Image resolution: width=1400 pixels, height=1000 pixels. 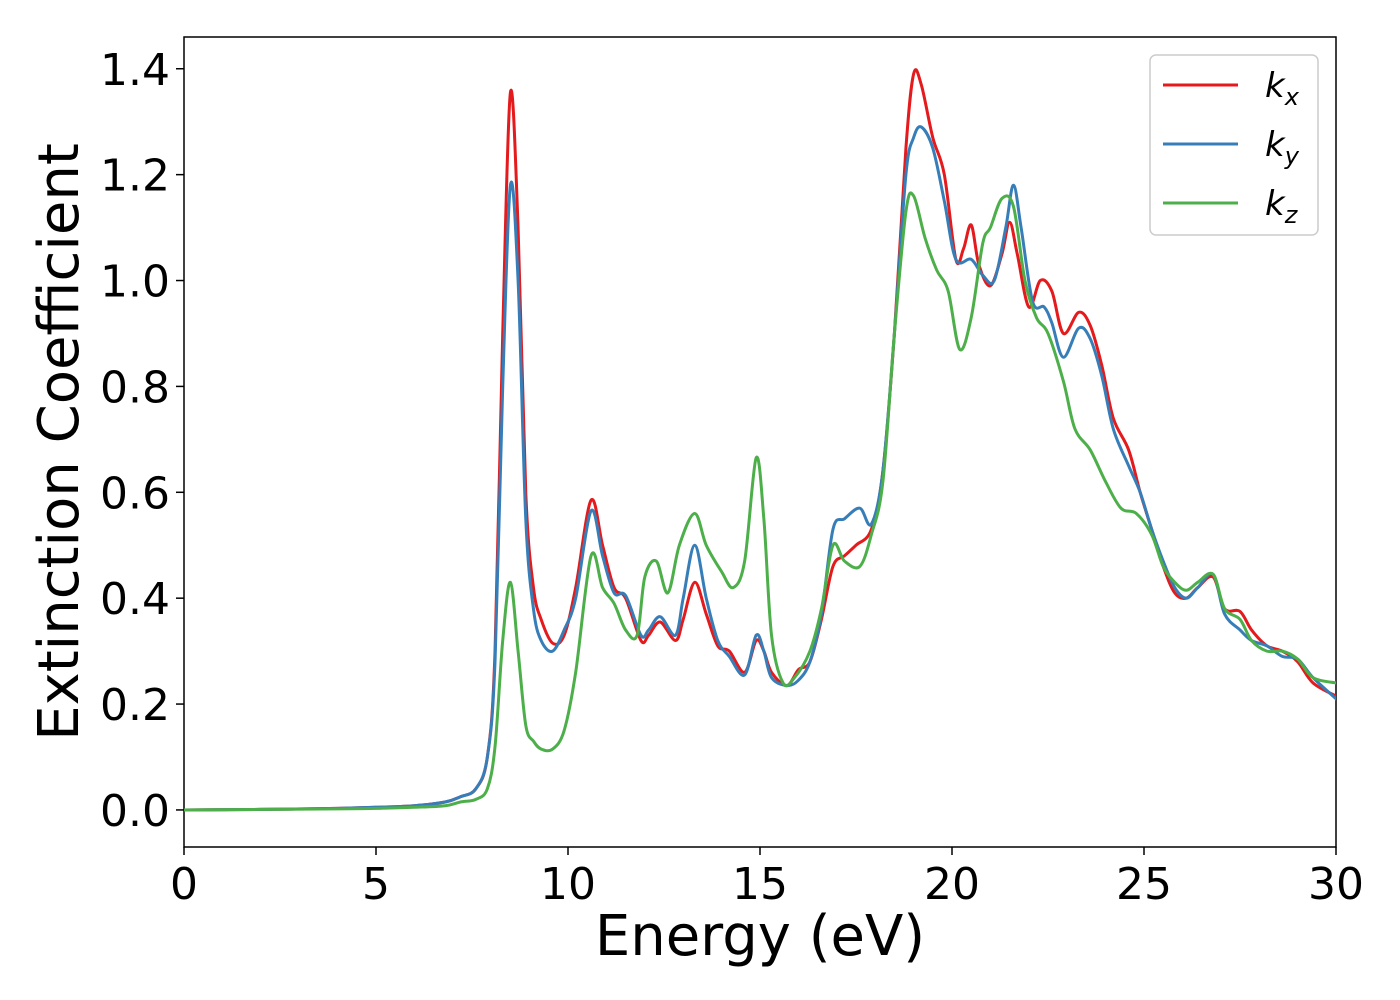 I want to click on x-axis-label: Energy (eV), so click(x=760, y=936).